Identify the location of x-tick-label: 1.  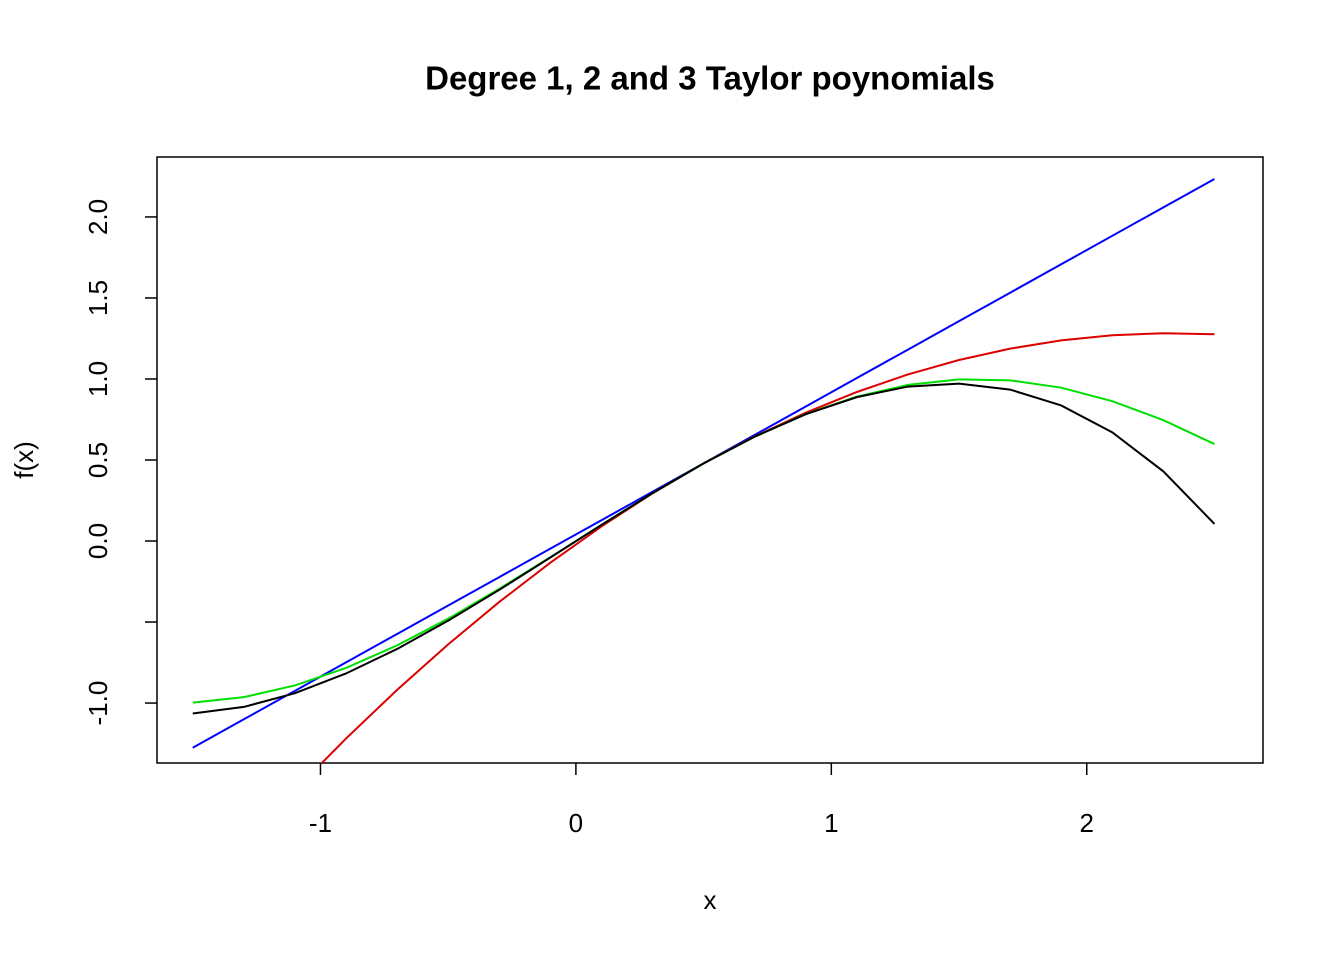
(831, 823).